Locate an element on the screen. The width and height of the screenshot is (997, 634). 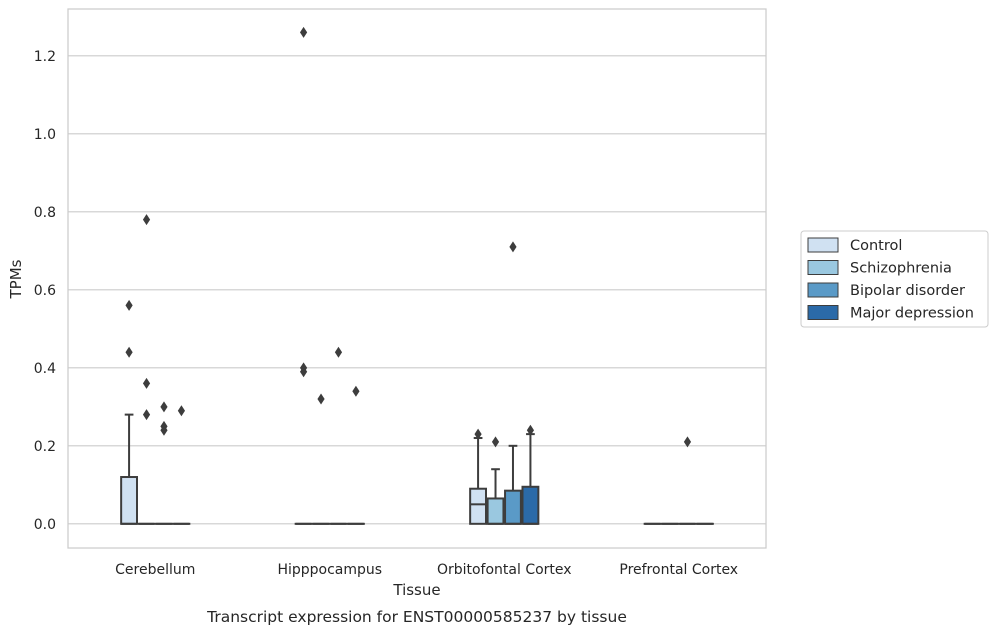
legend-label: Schizophrenia is located at coordinates (901, 269).